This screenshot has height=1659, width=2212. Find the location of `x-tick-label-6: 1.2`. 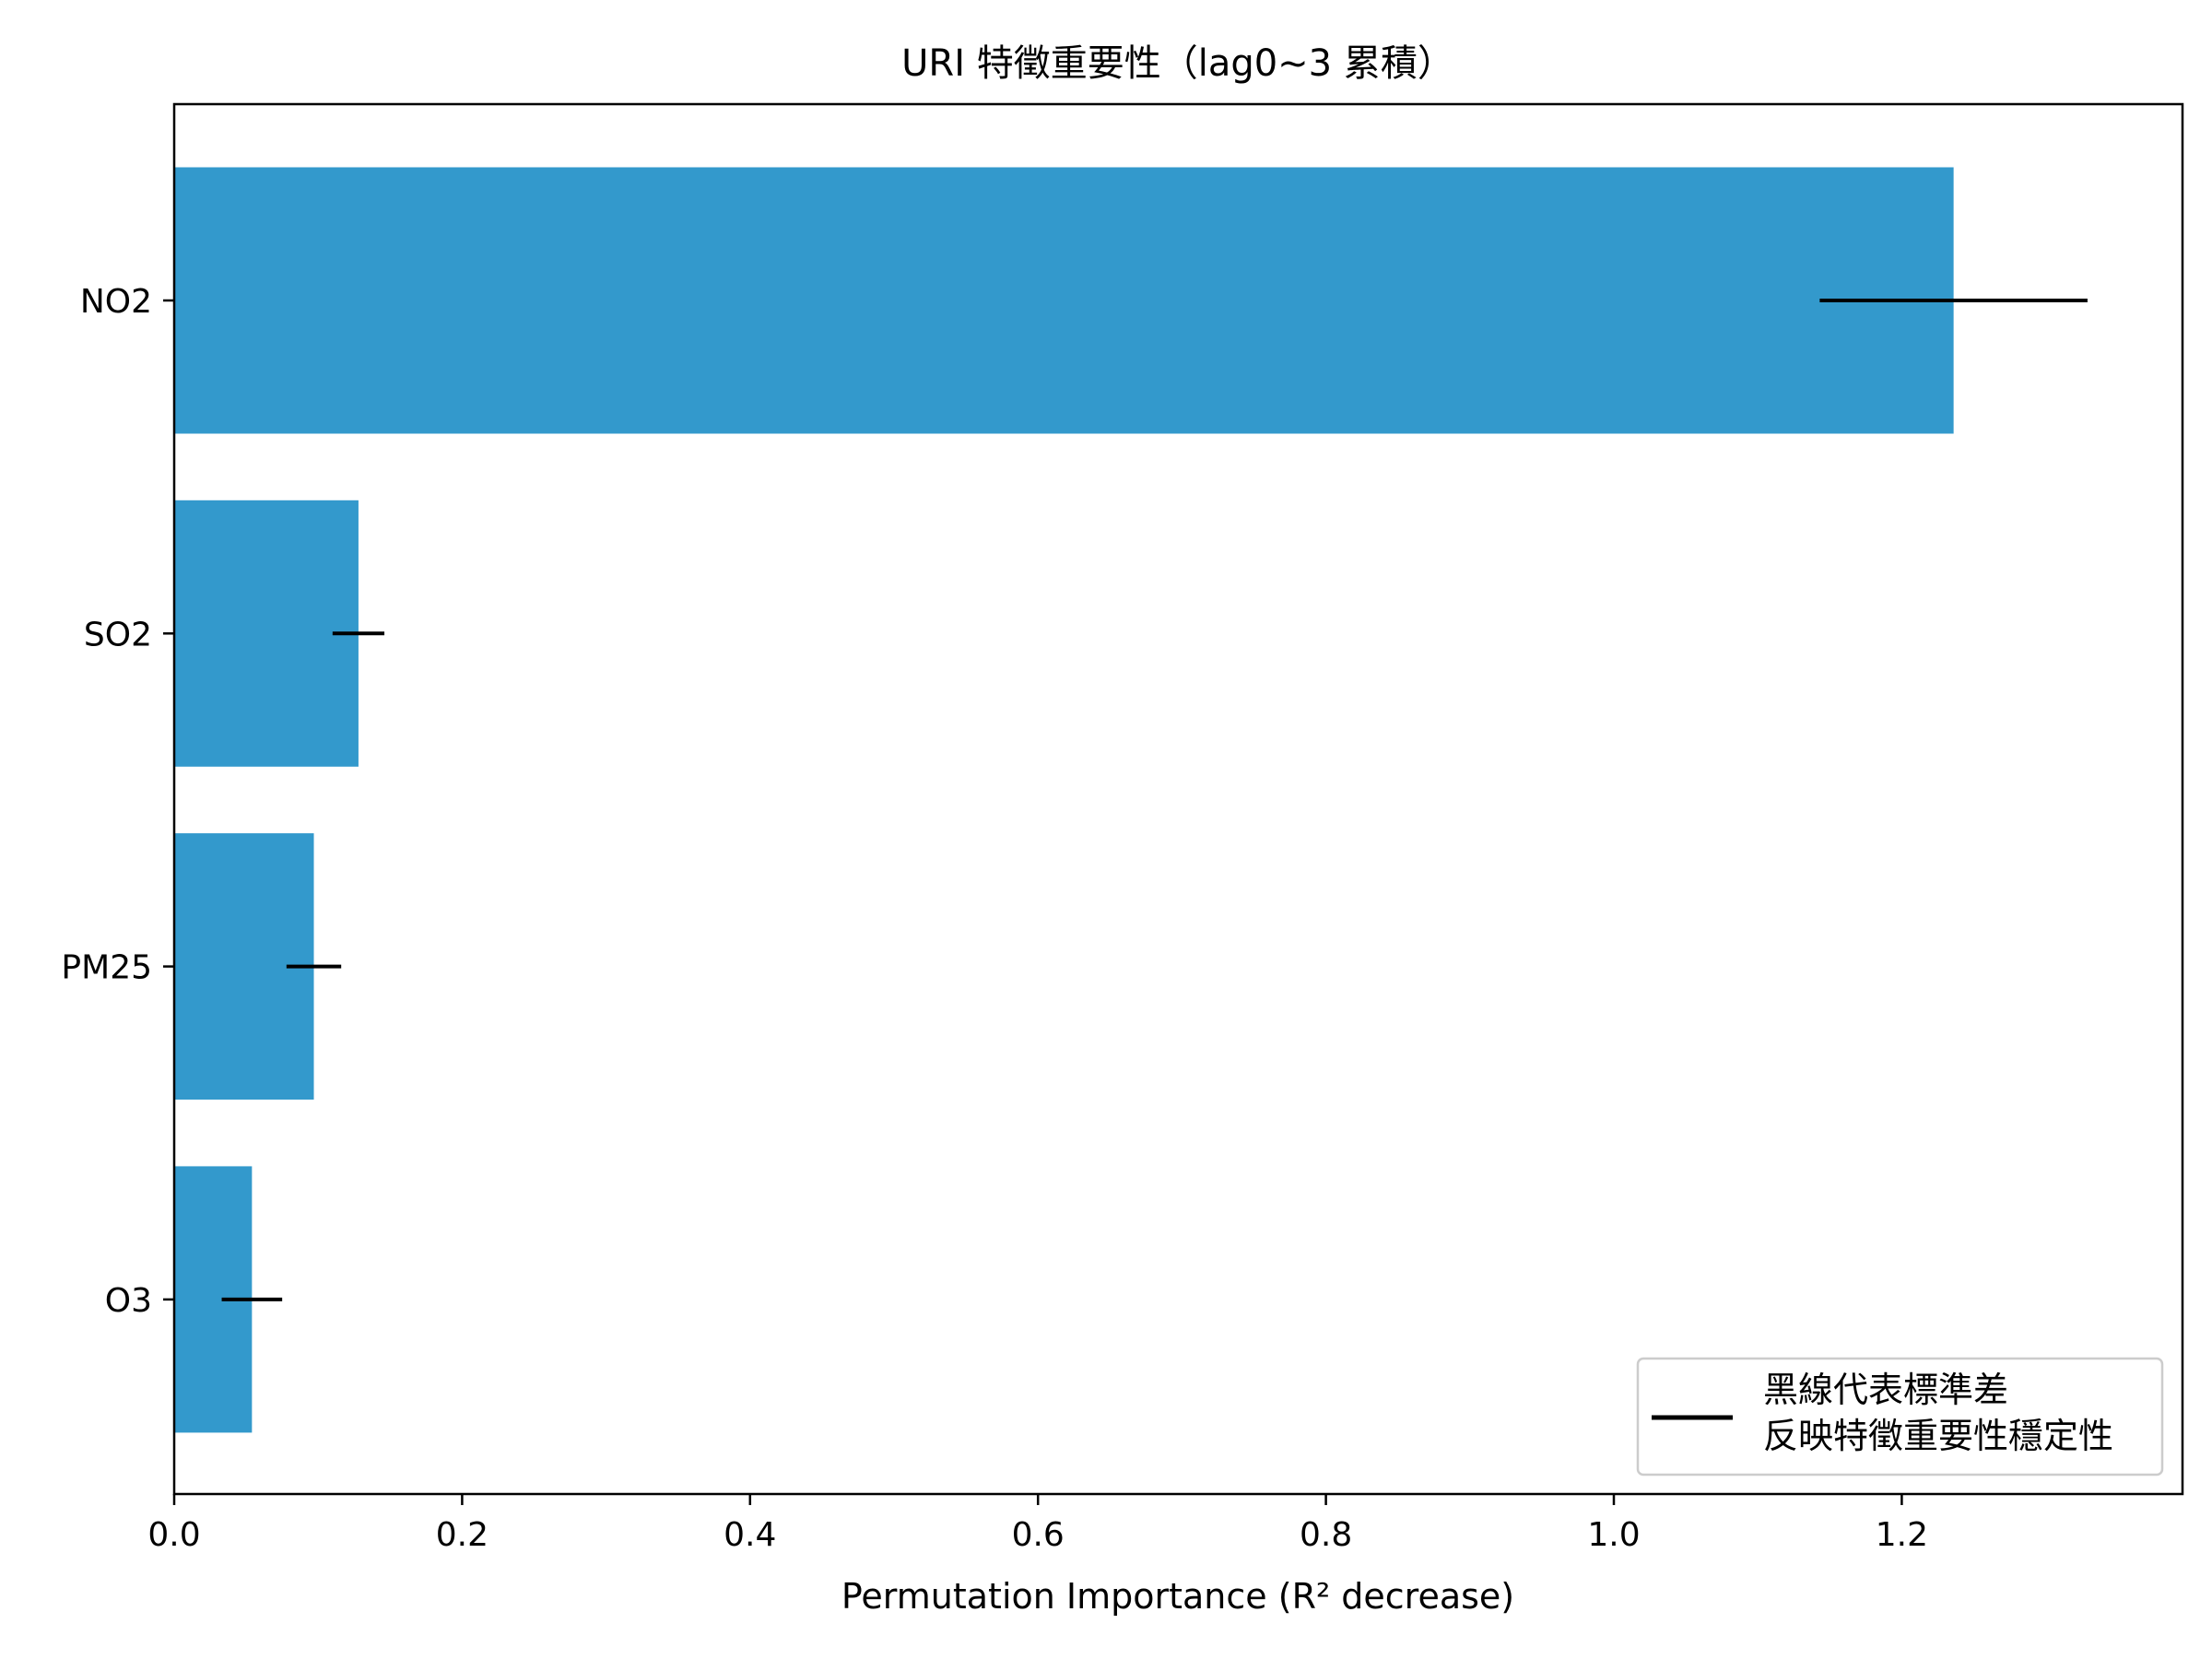

x-tick-label-6: 1.2 is located at coordinates (1902, 1535).